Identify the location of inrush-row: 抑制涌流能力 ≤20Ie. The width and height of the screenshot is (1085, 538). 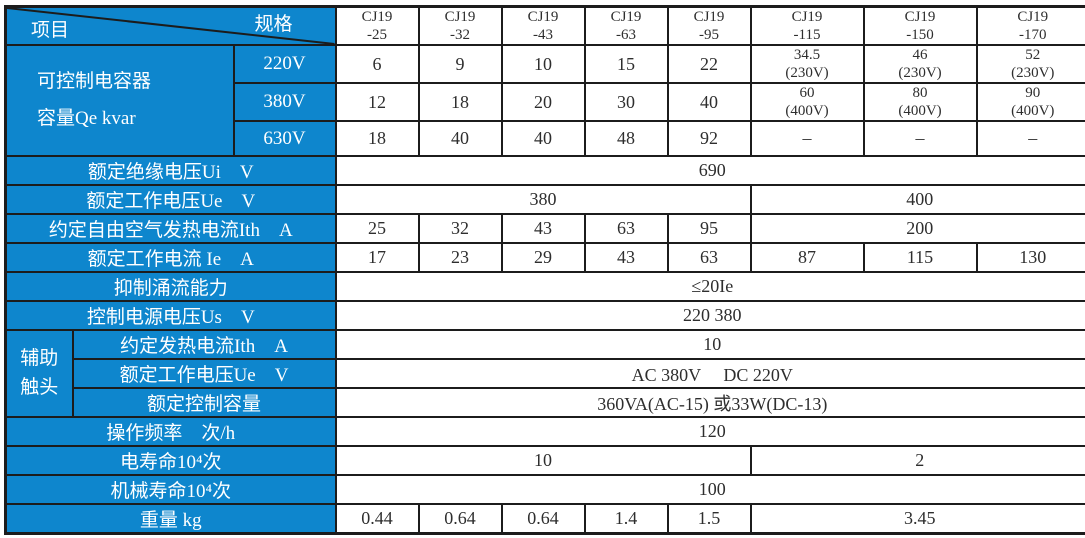
(545, 286).